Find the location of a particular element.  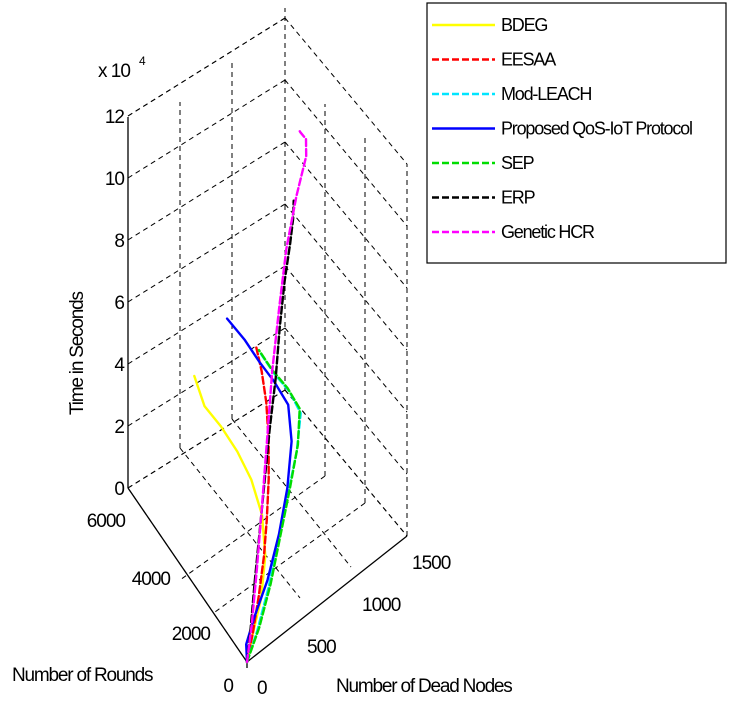

grid-top-left is located at coordinates (206, 67).